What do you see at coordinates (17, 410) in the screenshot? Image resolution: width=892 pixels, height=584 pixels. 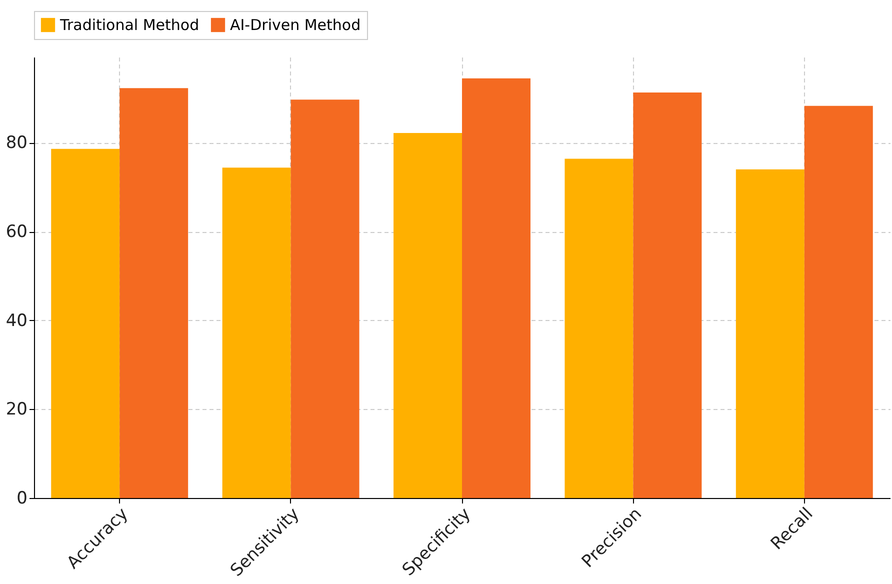 I see `y-tick-label: 20` at bounding box center [17, 410].